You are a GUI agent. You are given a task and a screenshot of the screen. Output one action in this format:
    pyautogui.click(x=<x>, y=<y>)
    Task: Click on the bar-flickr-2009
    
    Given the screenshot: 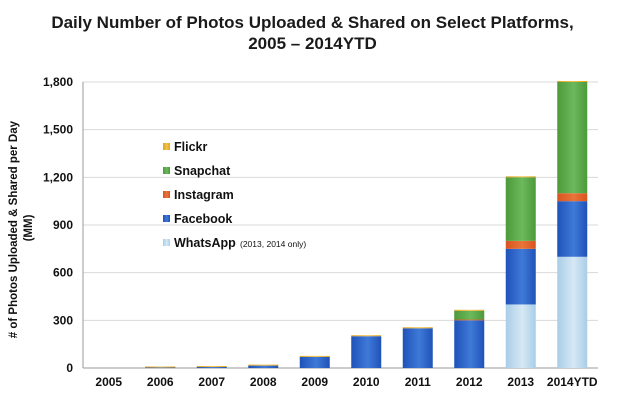 What is the action you would take?
    pyautogui.click(x=314, y=356)
    